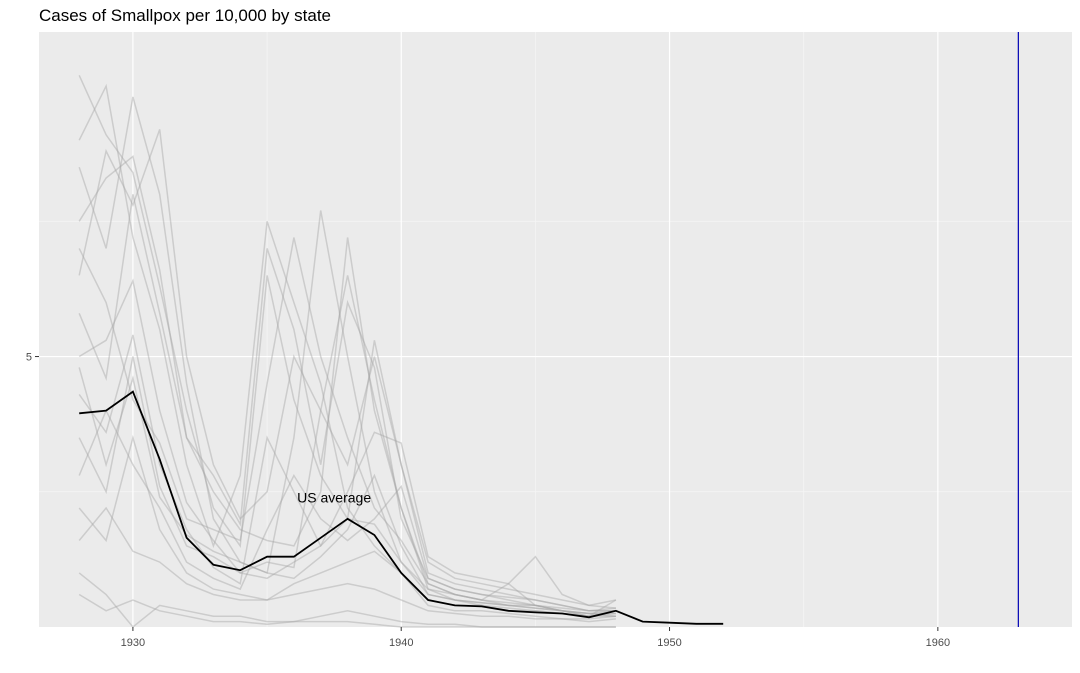 The height and width of the screenshot is (673, 1080). What do you see at coordinates (669, 643) in the screenshot?
I see `x-tick-label: 1950` at bounding box center [669, 643].